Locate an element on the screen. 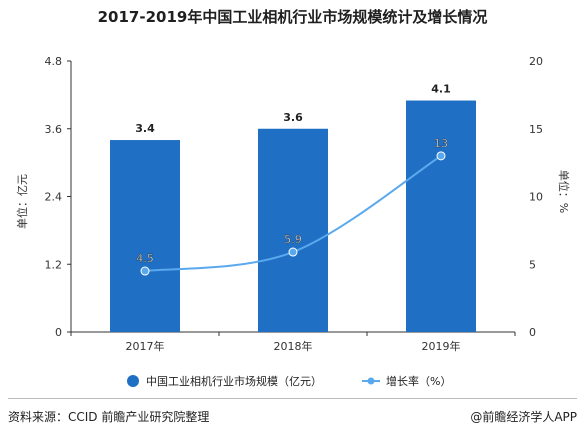 The width and height of the screenshot is (585, 435). y-tick-label-left: 4.8 is located at coordinates (54, 61).